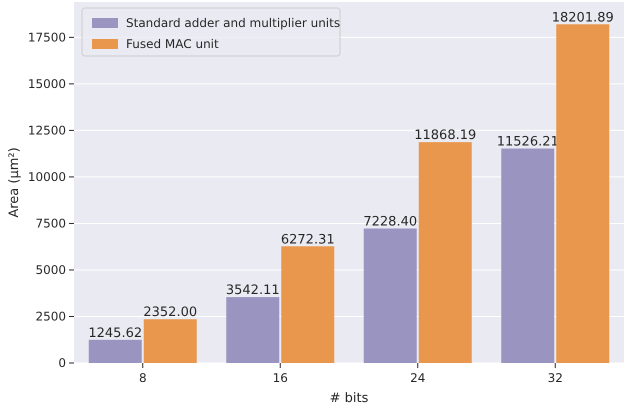  What do you see at coordinates (14, 182) in the screenshot?
I see `y-axis-title: Area (μm²)` at bounding box center [14, 182].